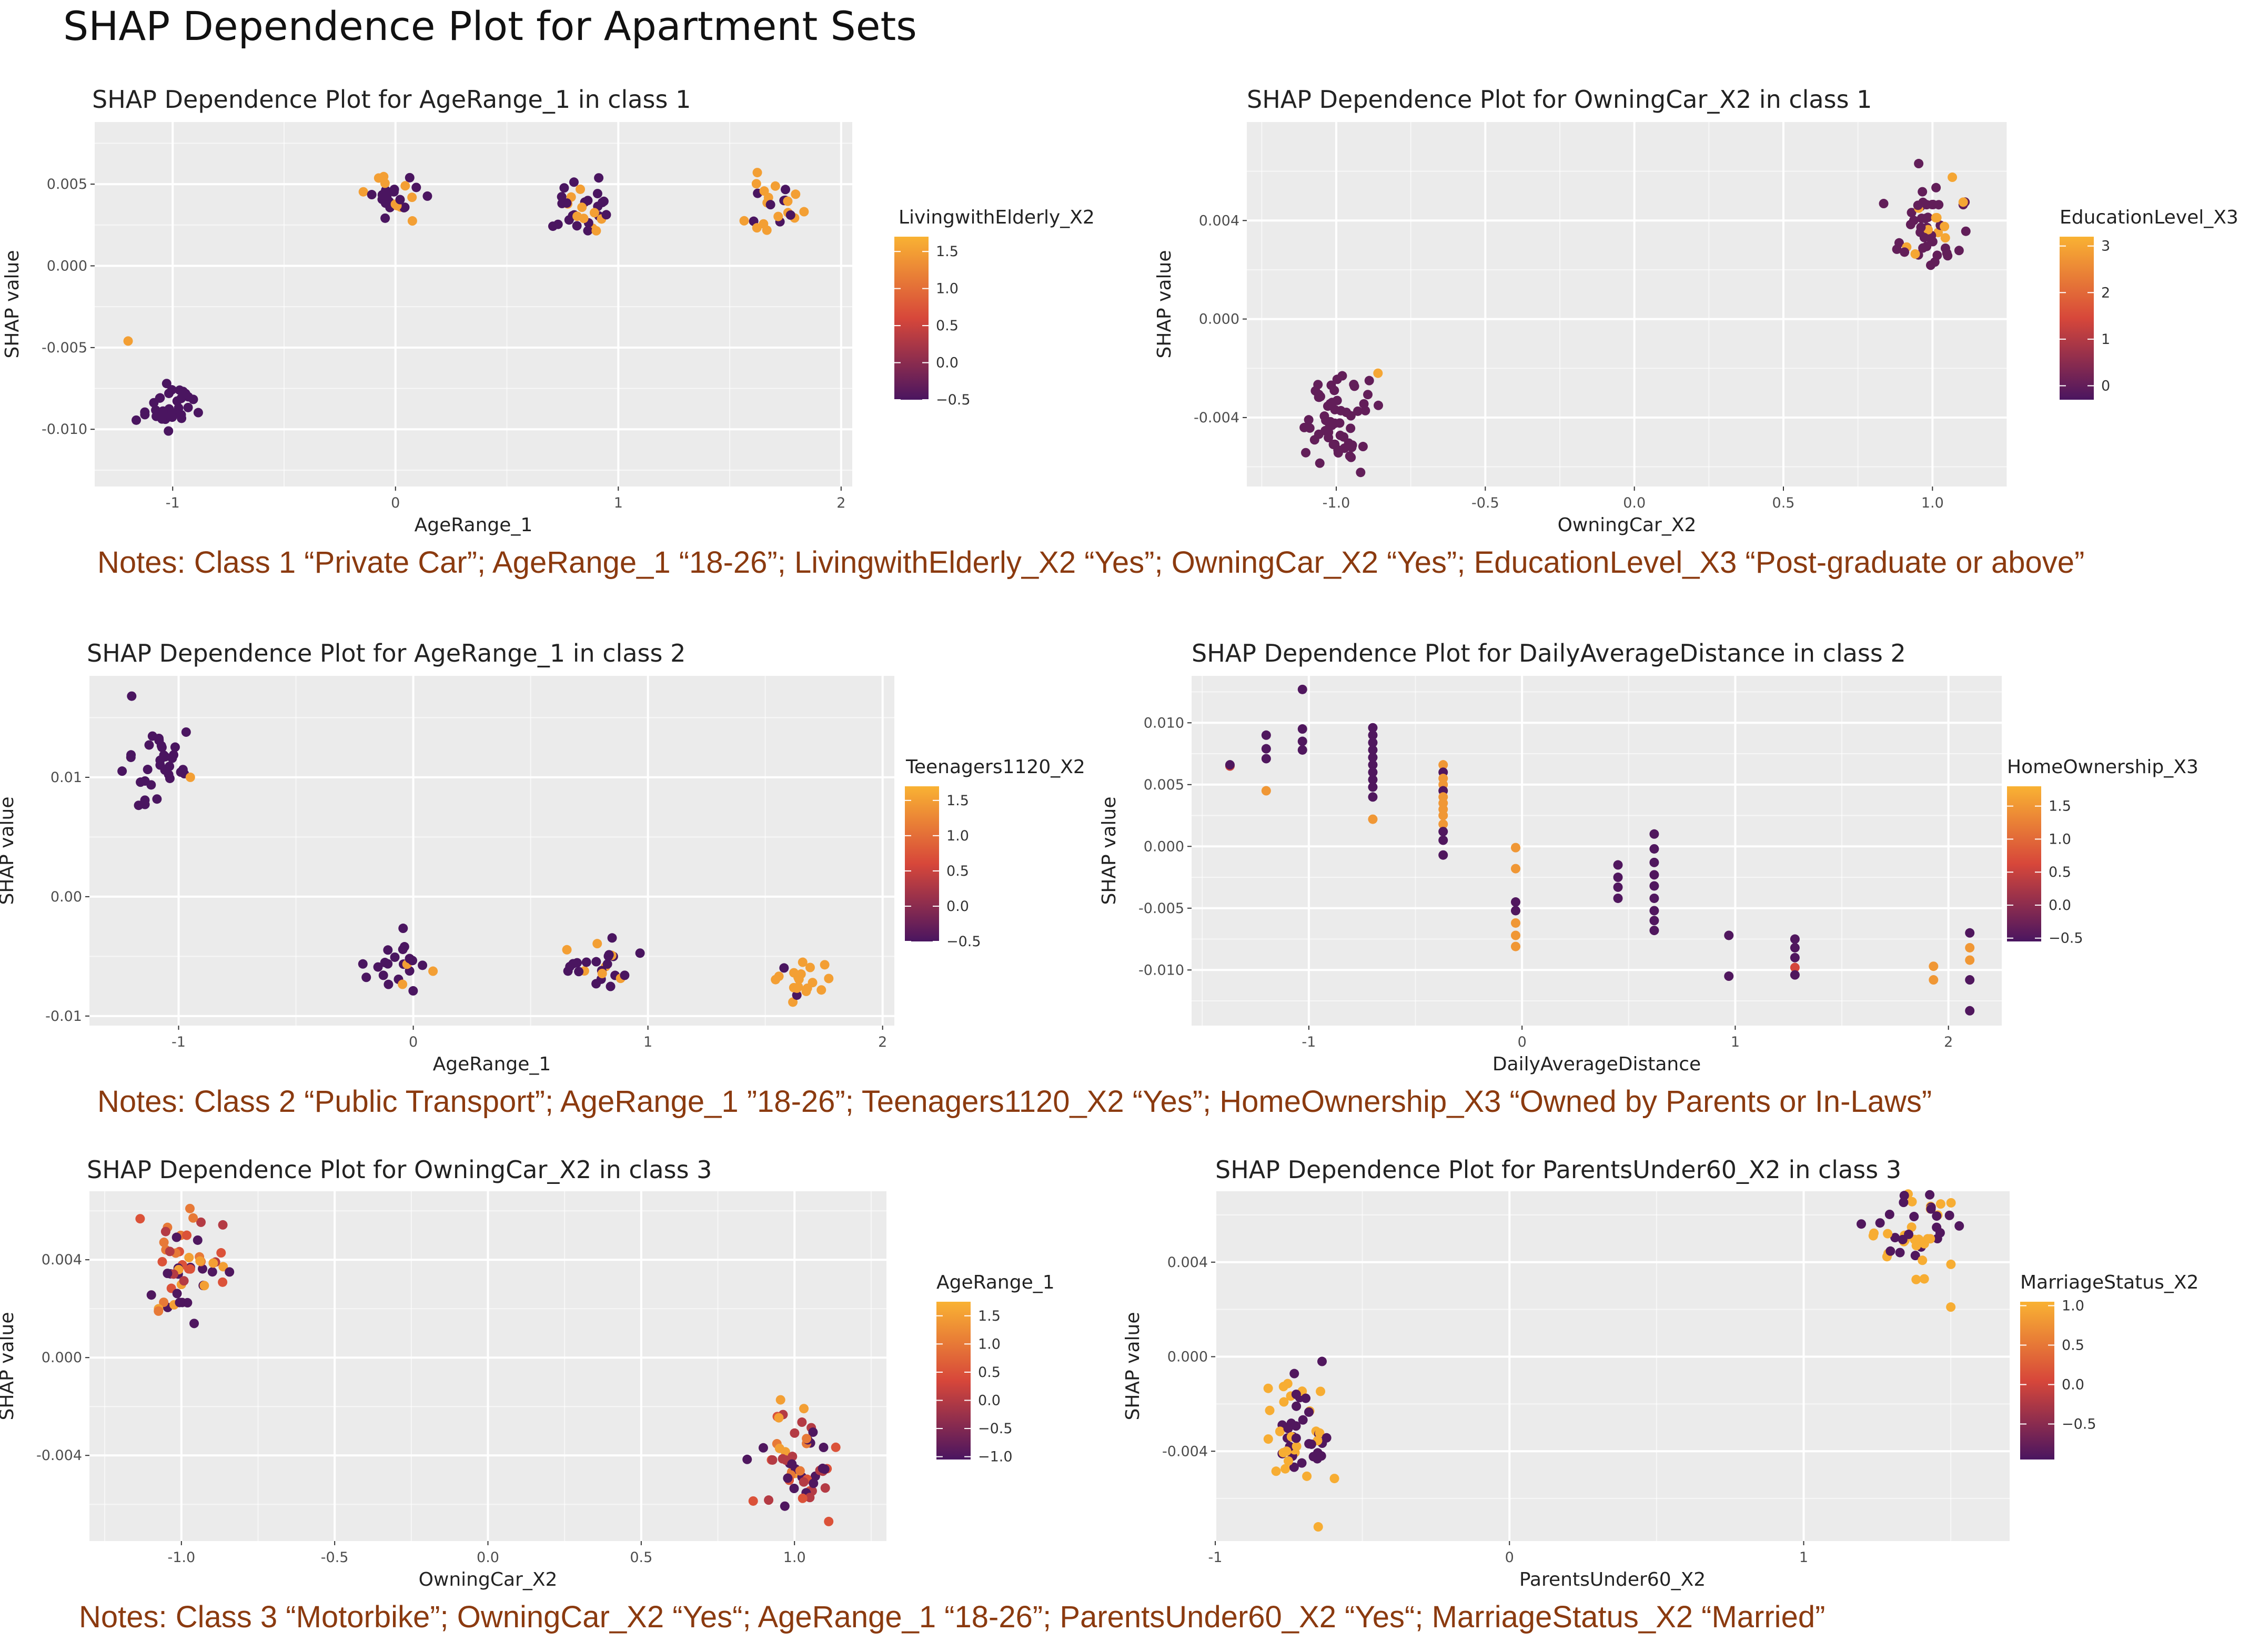  I want to click on legend-tick-label: −0.5, so click(995, 1429).